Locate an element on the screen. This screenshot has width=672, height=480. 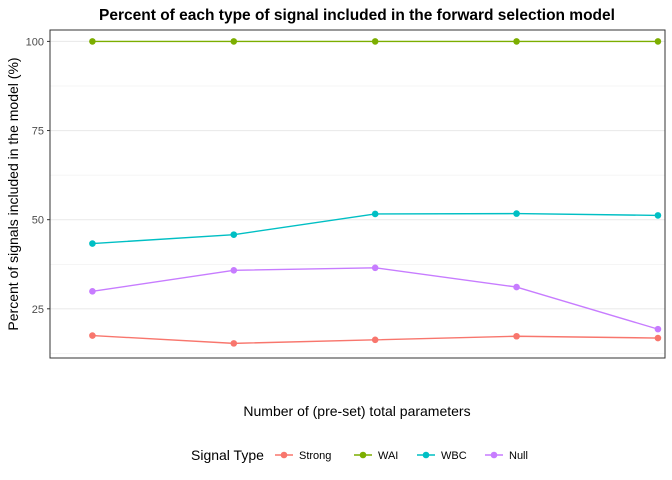
legend: Signal Type Strong WAI WBC Null is located at coordinates (359, 455).